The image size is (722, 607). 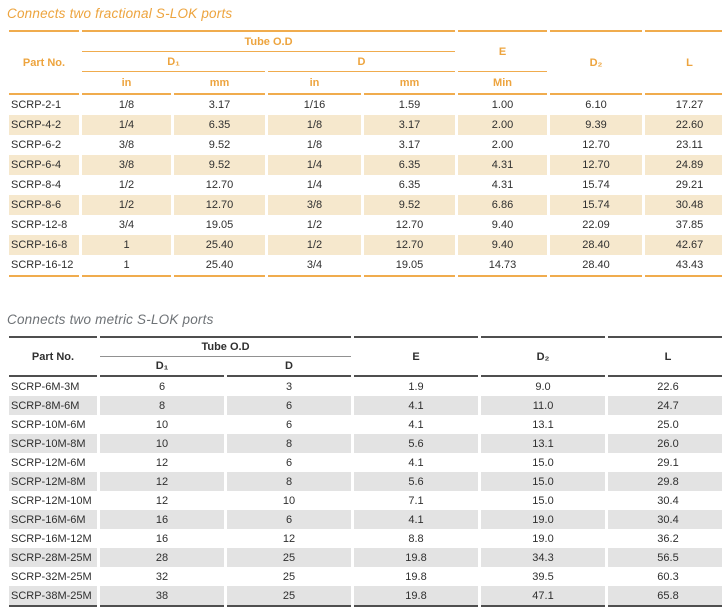 I want to click on cell-d1-mm: 25.40, so click(x=219, y=245).